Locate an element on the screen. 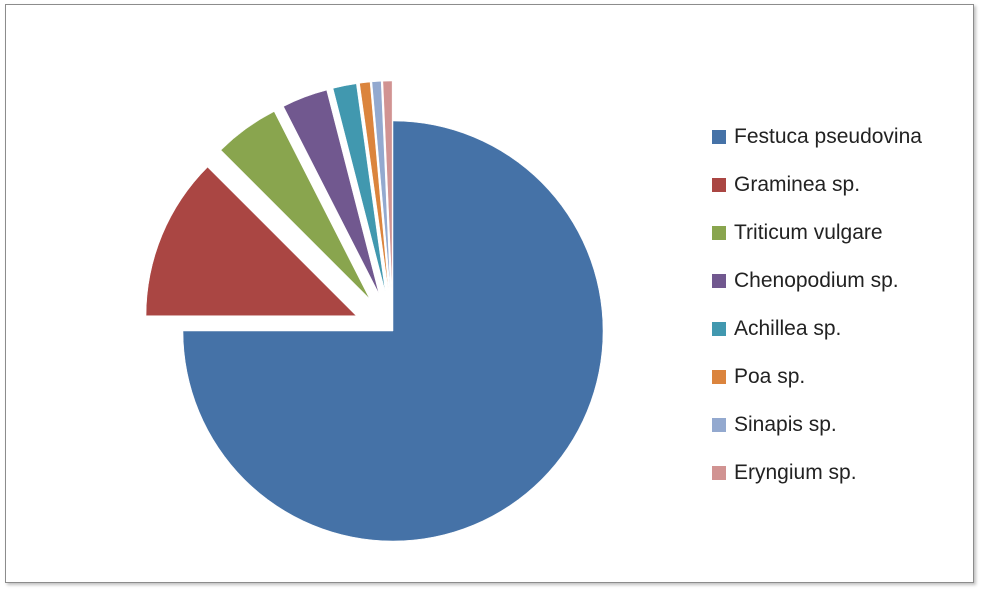  legend-item: Festuca pseudovina is located at coordinates (817, 137).